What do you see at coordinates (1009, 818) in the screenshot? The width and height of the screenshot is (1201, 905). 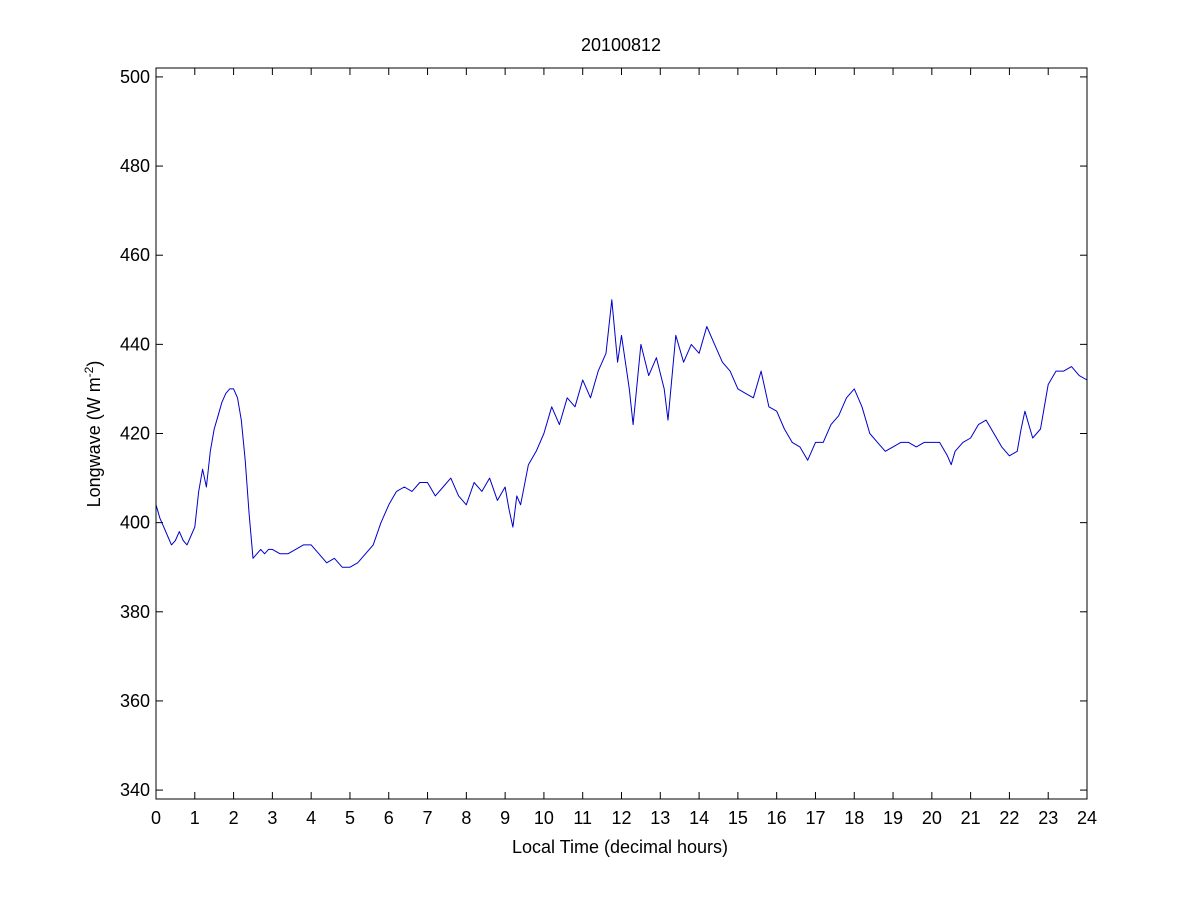 I see `x-tick-label: 22` at bounding box center [1009, 818].